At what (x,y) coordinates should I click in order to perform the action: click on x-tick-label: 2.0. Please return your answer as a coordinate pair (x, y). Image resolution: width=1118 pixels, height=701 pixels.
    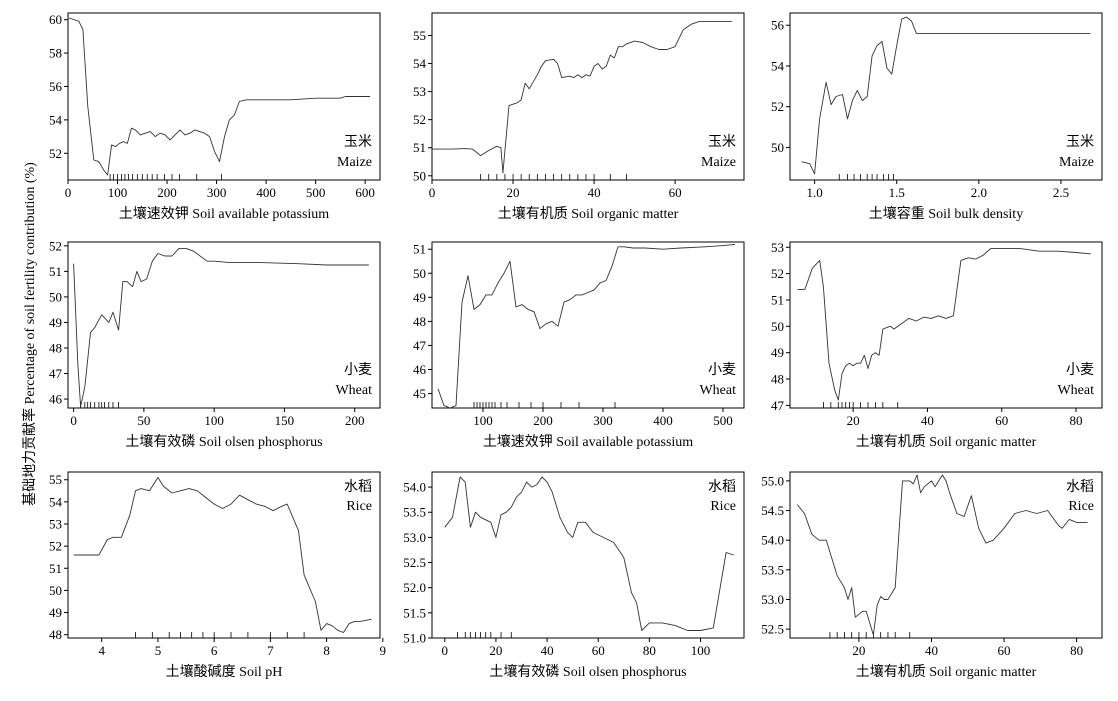
    Looking at the image, I should click on (979, 192).